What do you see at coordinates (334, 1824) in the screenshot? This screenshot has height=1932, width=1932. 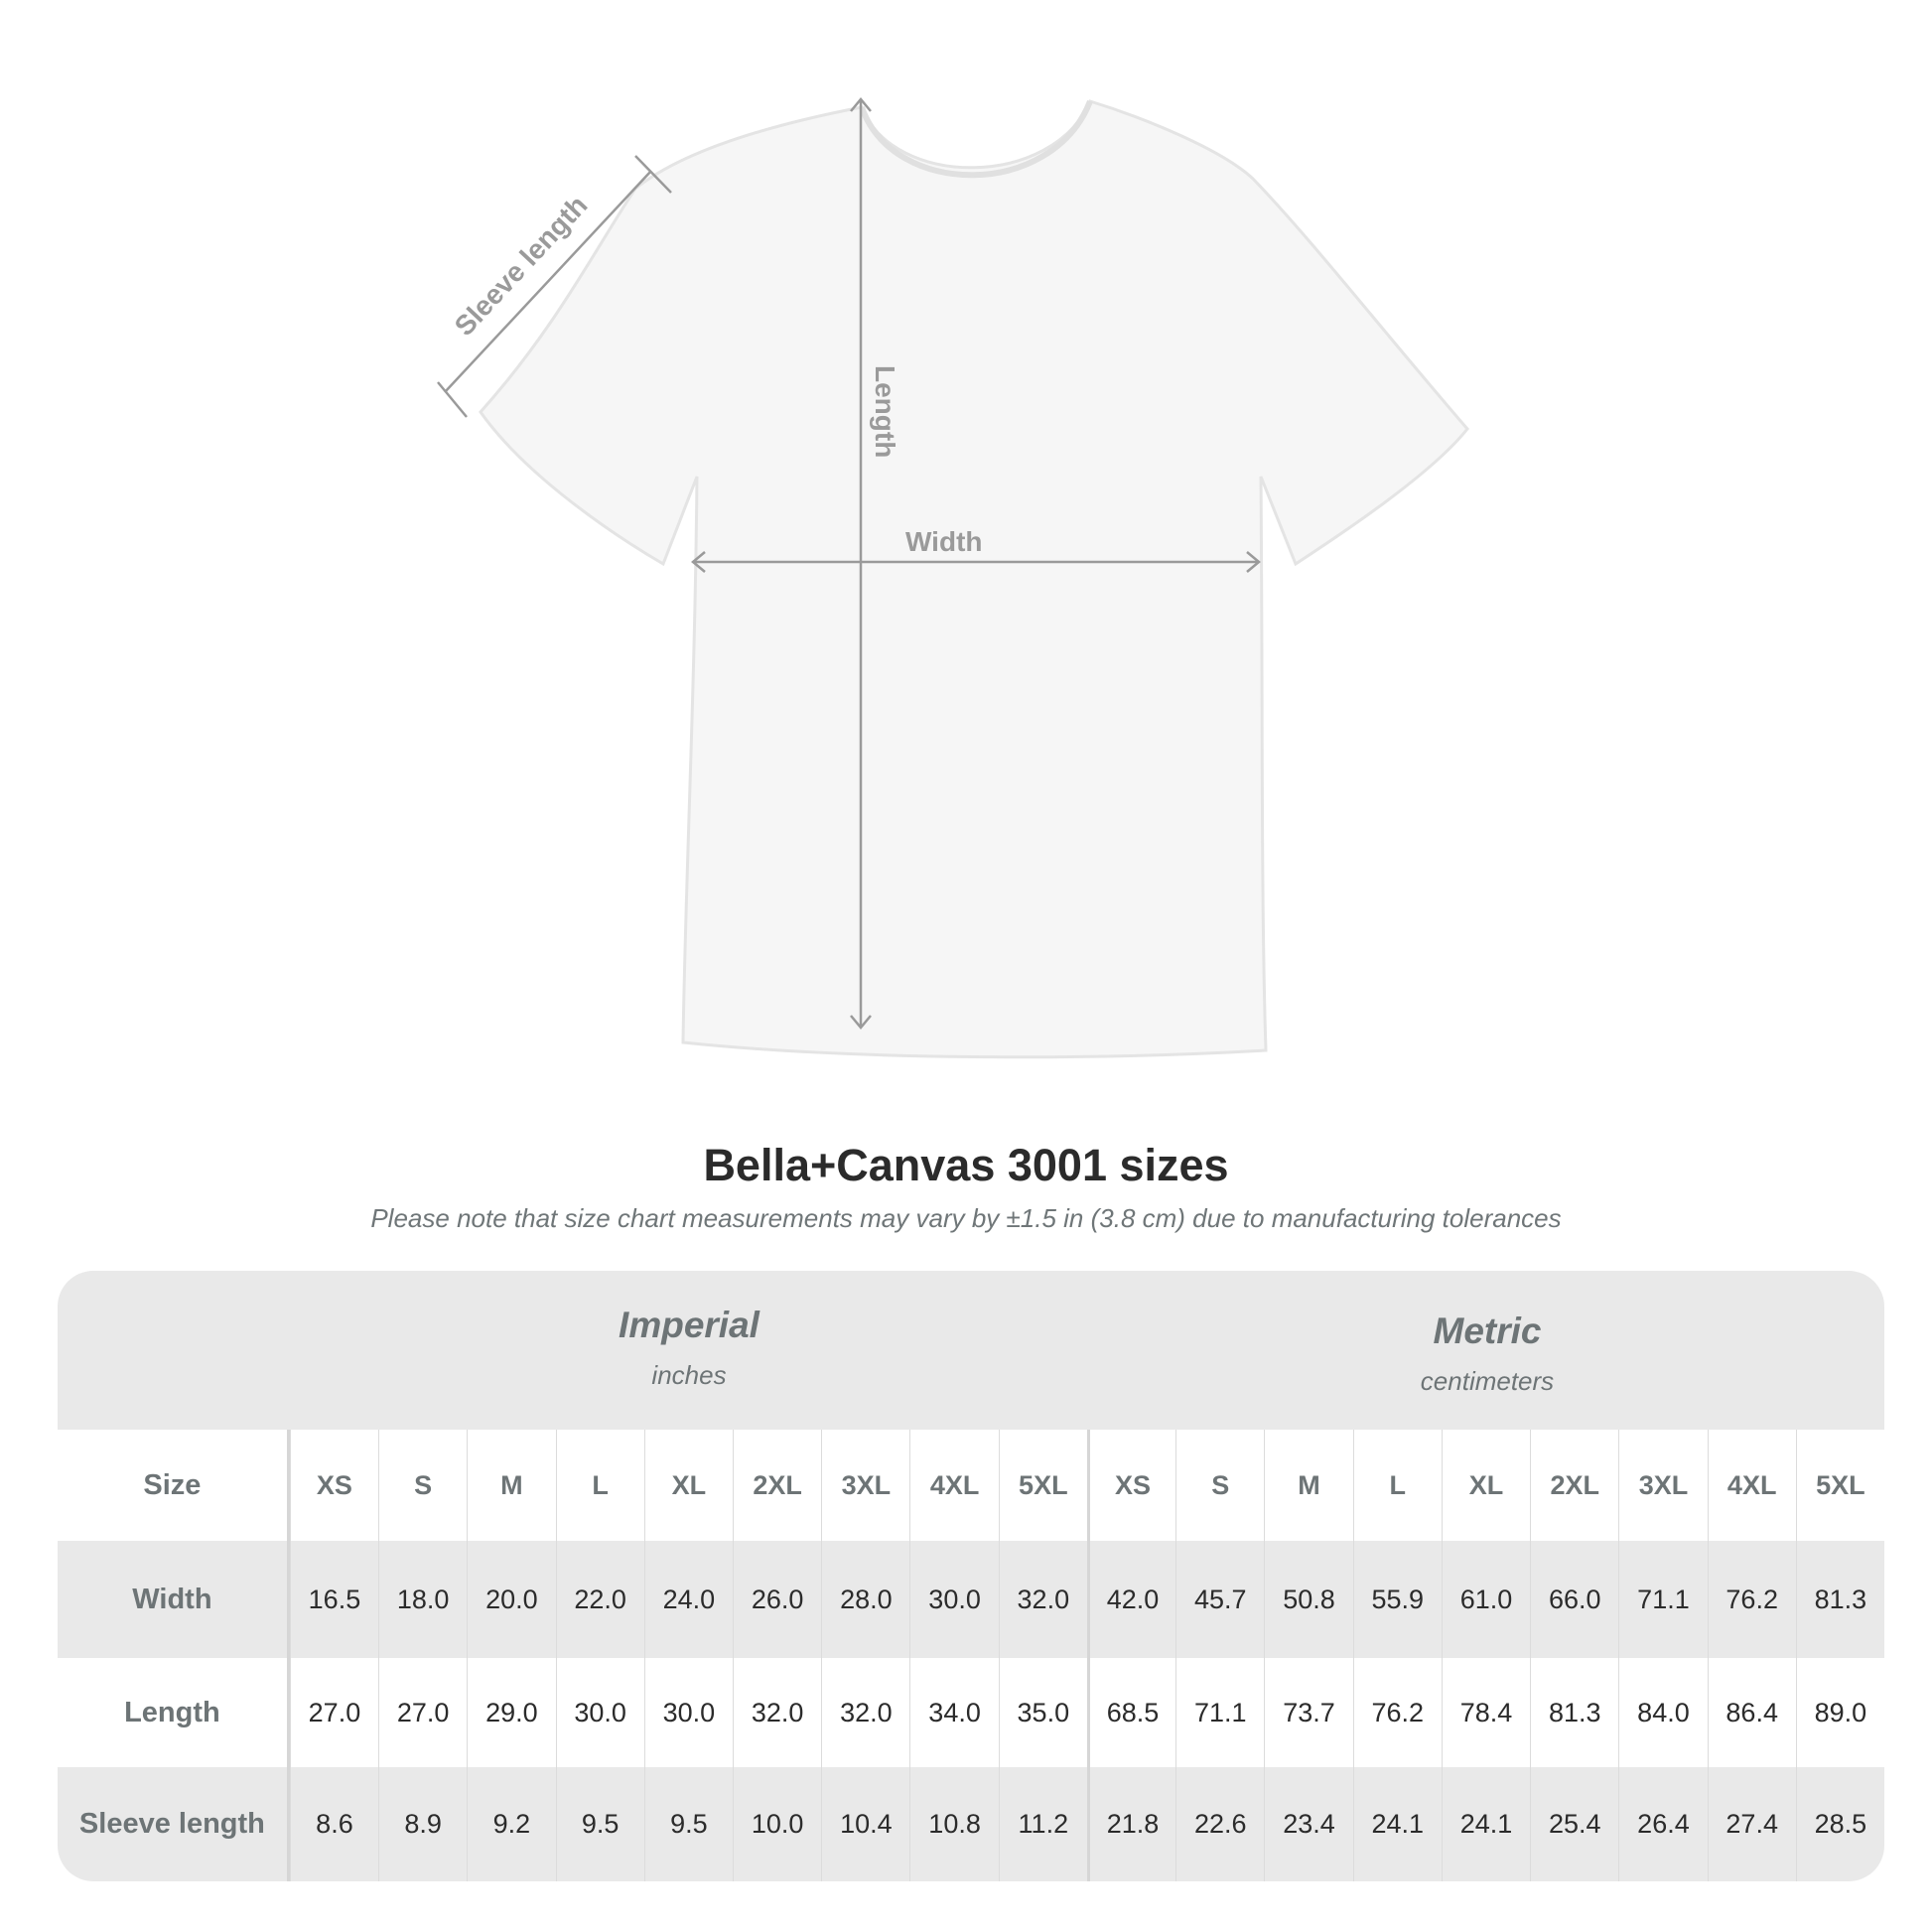 I see `value-cell: 8.6` at bounding box center [334, 1824].